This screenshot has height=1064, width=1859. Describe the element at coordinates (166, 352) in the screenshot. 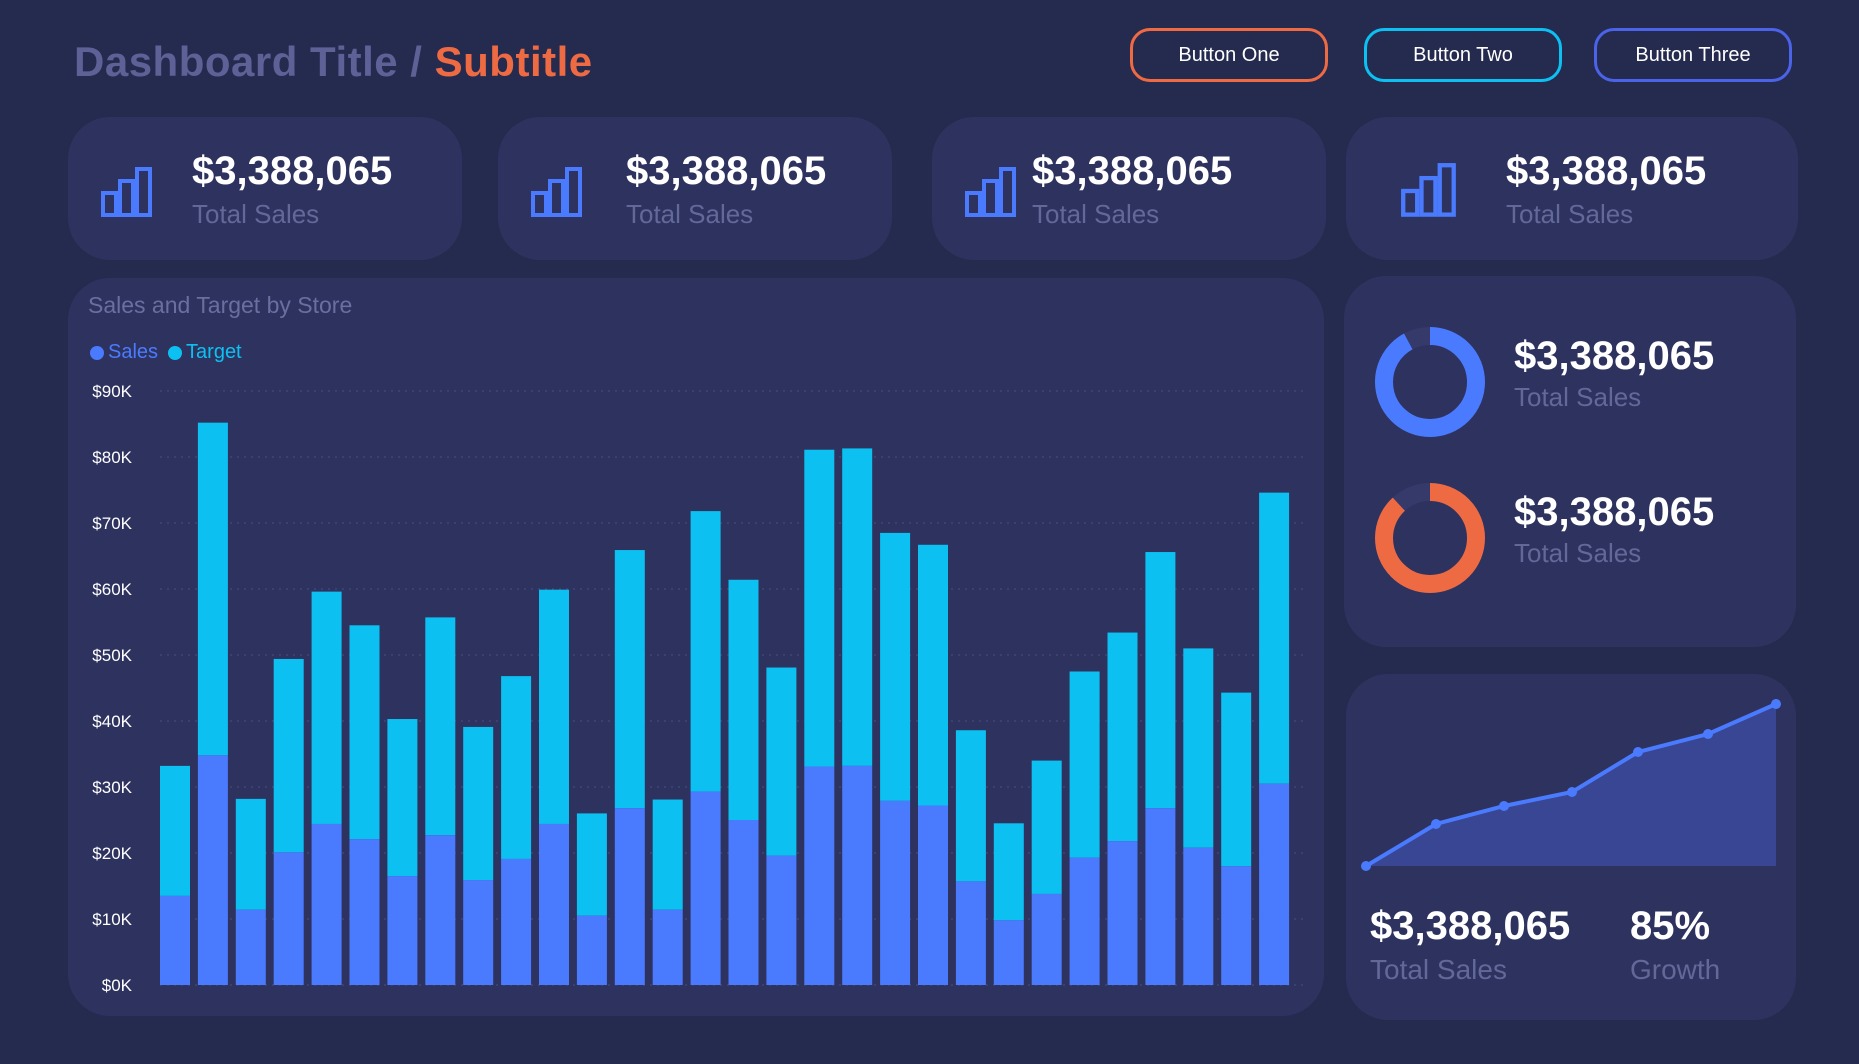

I see `chart-legend: Sales Target` at that location.